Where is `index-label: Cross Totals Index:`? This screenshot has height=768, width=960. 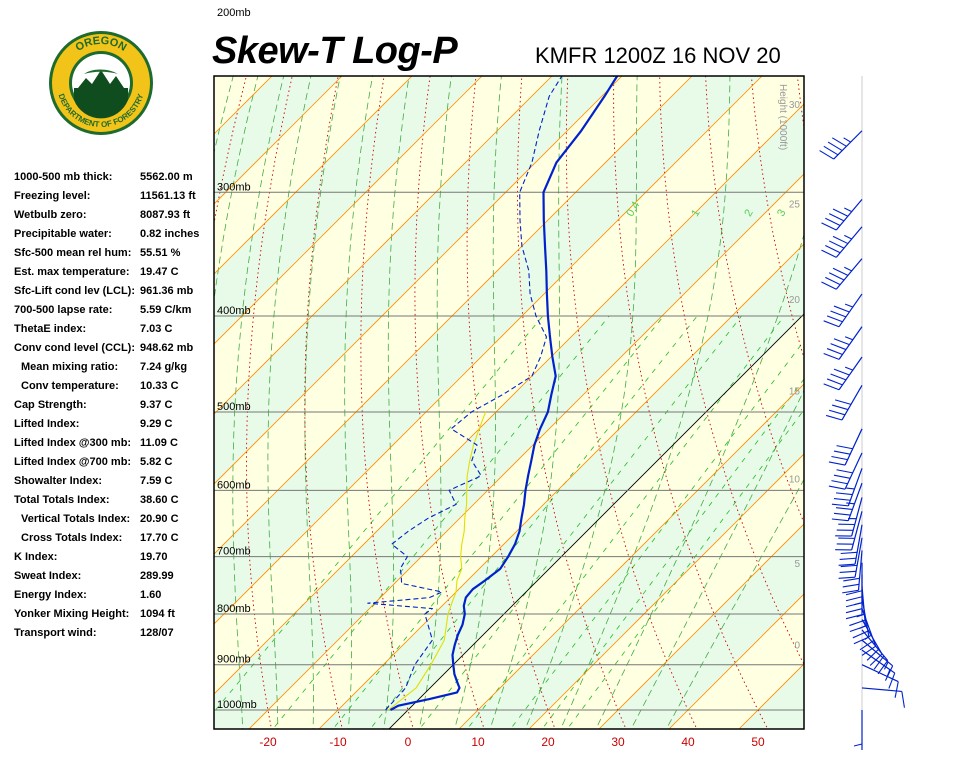 index-label: Cross Totals Index: is located at coordinates (72, 538).